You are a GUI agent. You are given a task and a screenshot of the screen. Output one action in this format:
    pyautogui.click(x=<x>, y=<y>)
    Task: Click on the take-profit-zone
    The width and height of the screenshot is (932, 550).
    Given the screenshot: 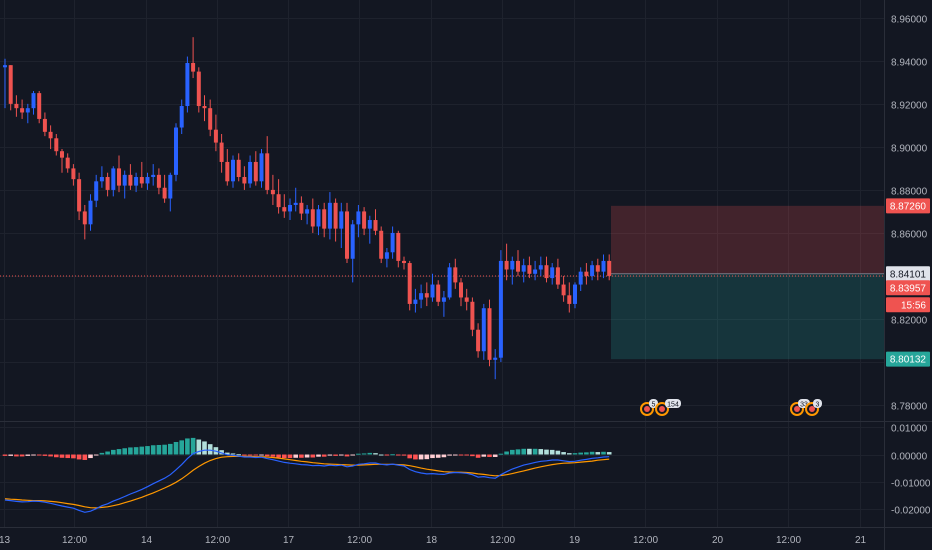 What is the action you would take?
    pyautogui.click(x=747, y=316)
    